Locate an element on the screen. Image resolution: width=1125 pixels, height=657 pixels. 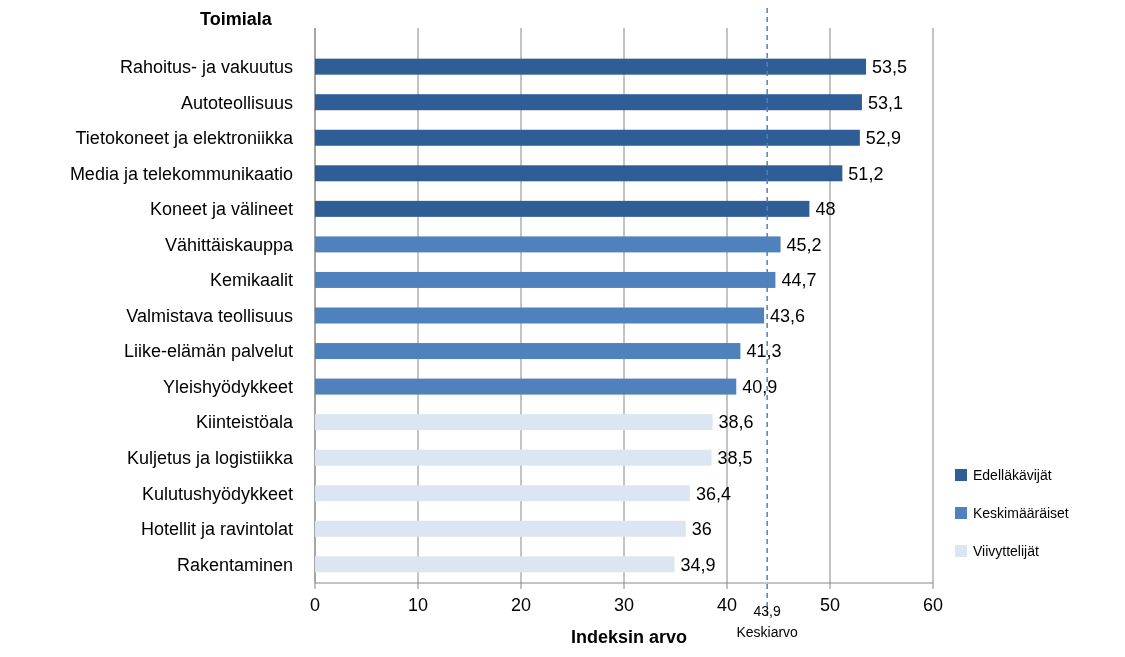
x-tick-label: 20 is located at coordinates (521, 605).